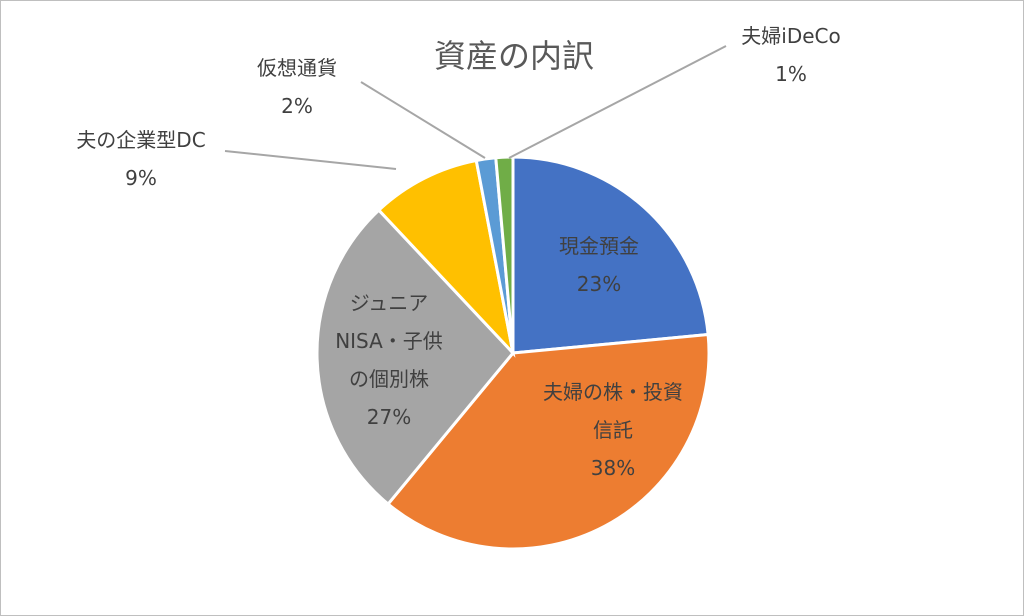 This screenshot has width=1024, height=616. I want to click on slice-name-0: 現金預金, so click(599, 246).